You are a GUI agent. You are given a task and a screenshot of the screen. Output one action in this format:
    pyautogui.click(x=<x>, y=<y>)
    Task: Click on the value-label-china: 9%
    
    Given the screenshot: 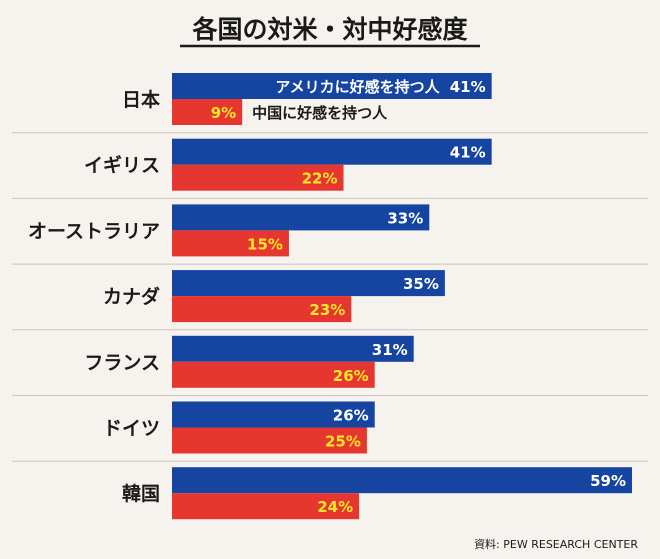 What is the action you would take?
    pyautogui.click(x=223, y=113)
    